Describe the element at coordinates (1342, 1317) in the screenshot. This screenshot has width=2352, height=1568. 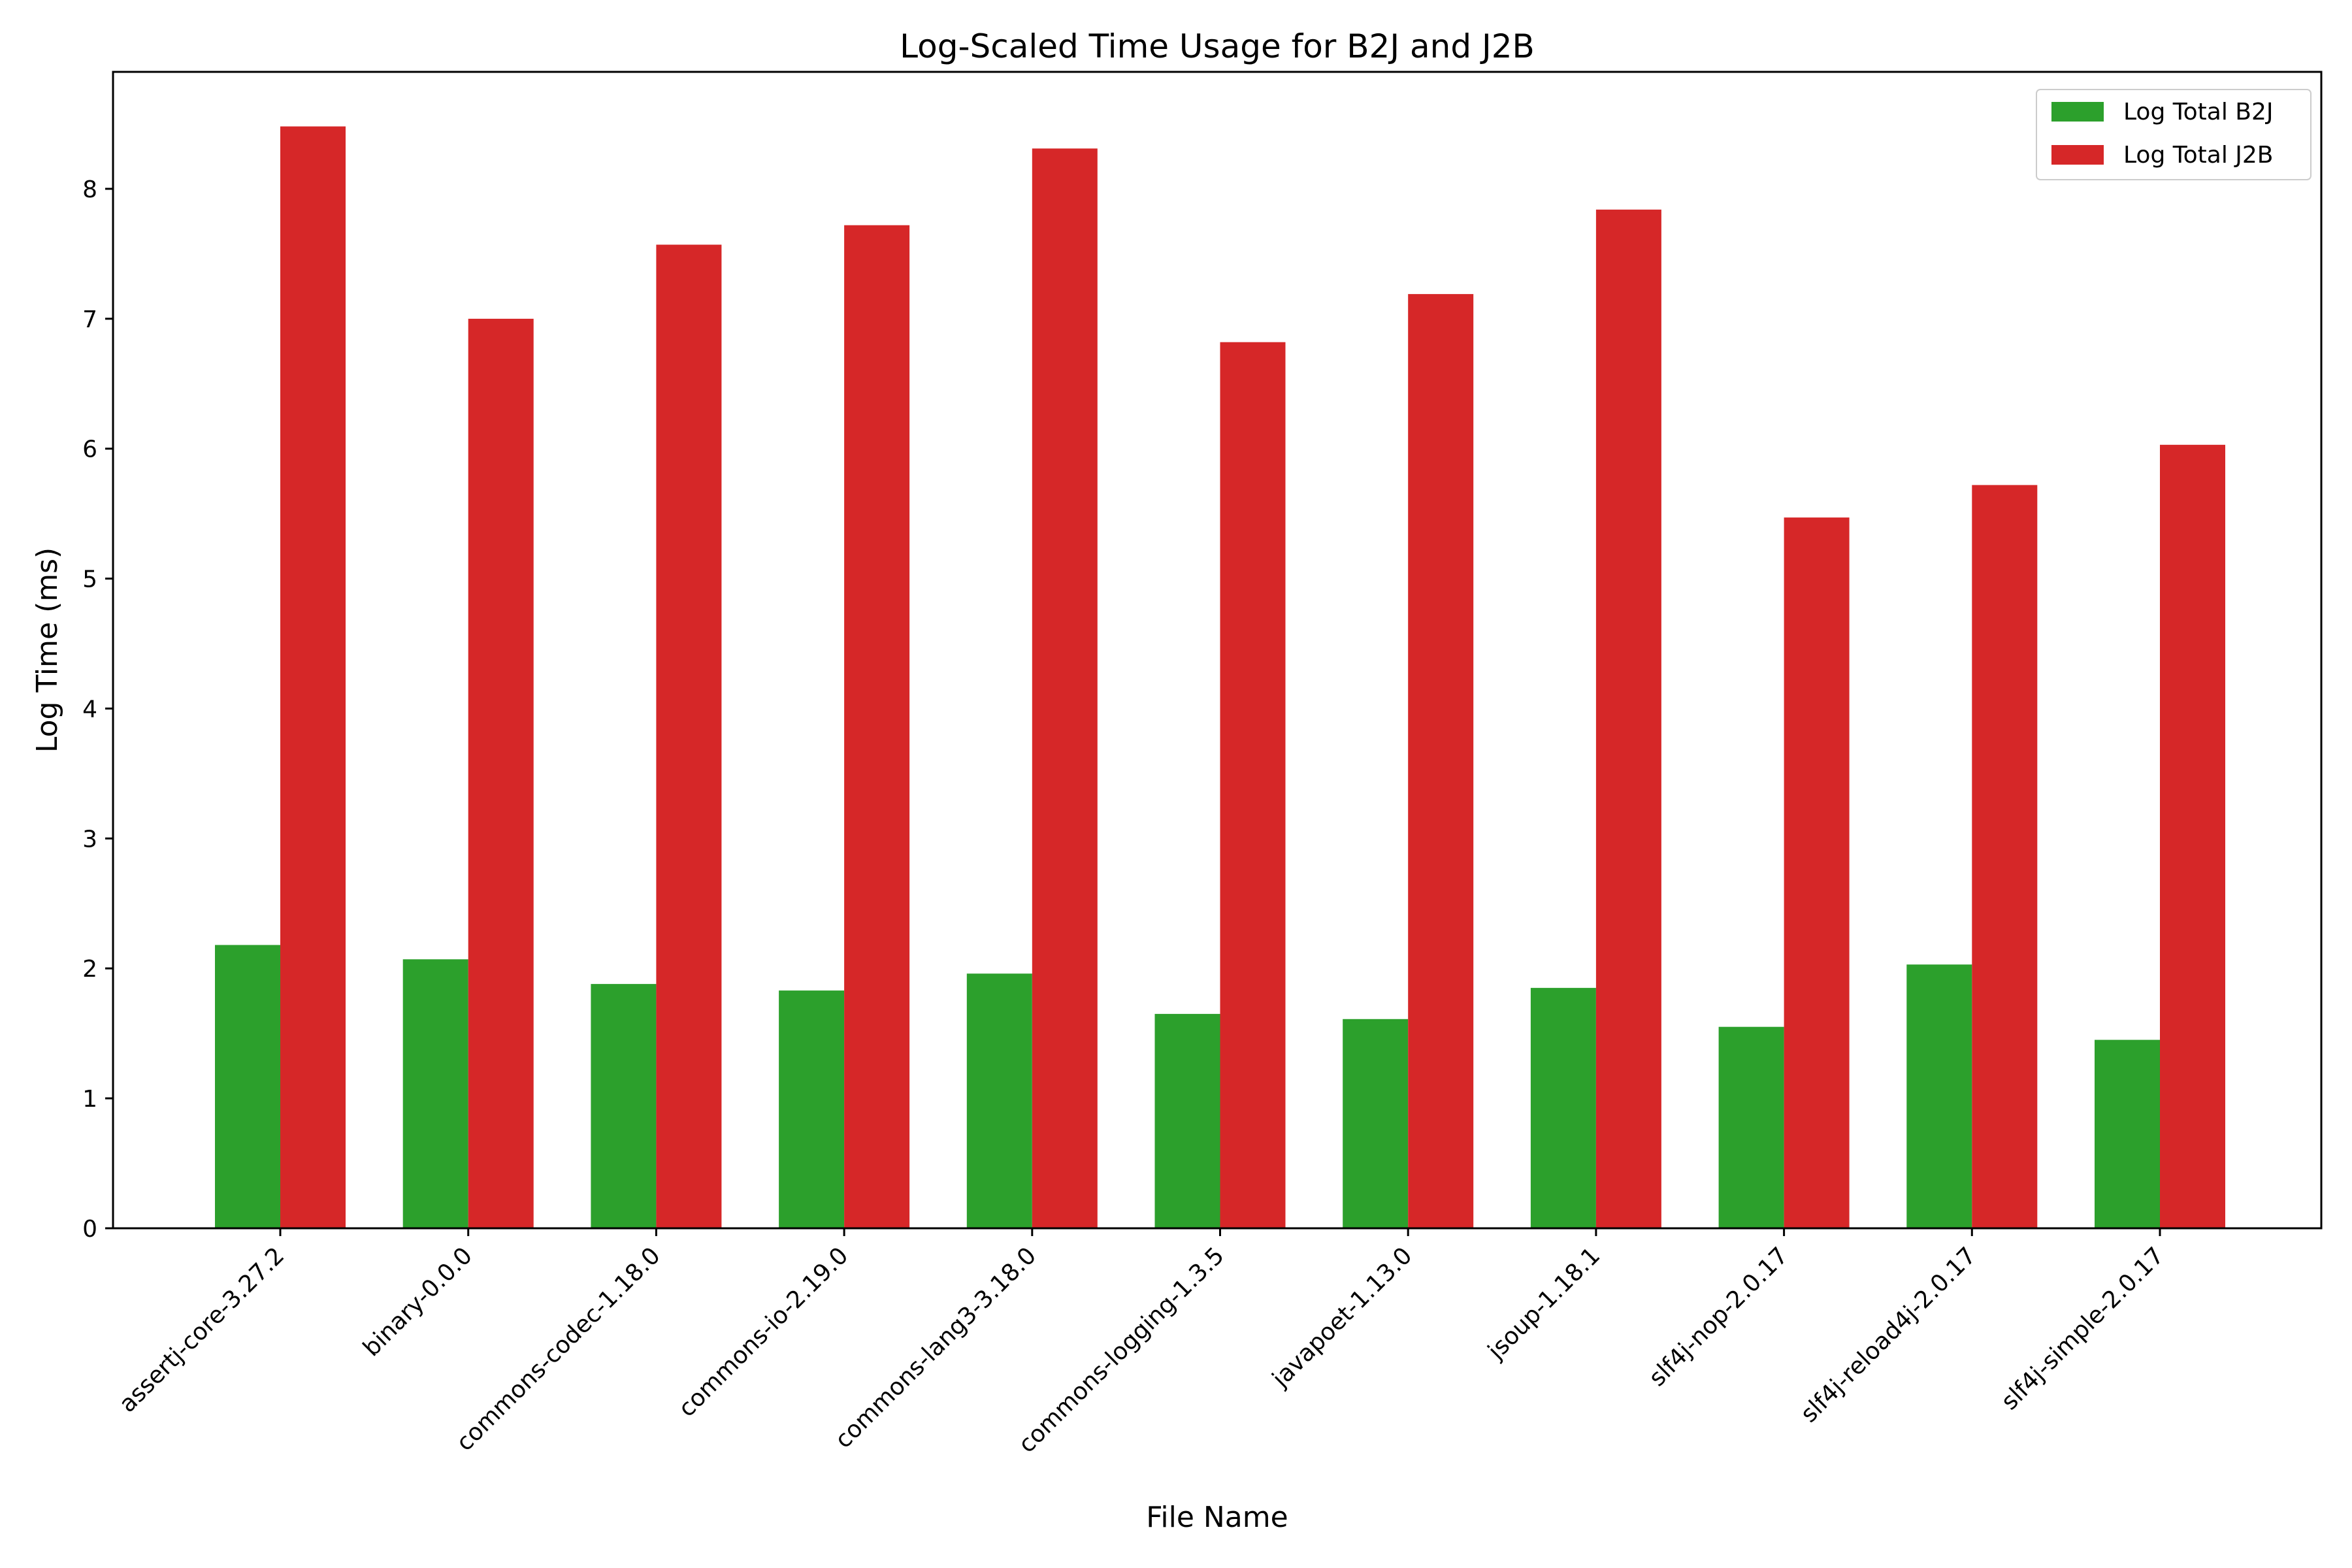
I see `x-tick-label: javapoet-1.13.0` at that location.